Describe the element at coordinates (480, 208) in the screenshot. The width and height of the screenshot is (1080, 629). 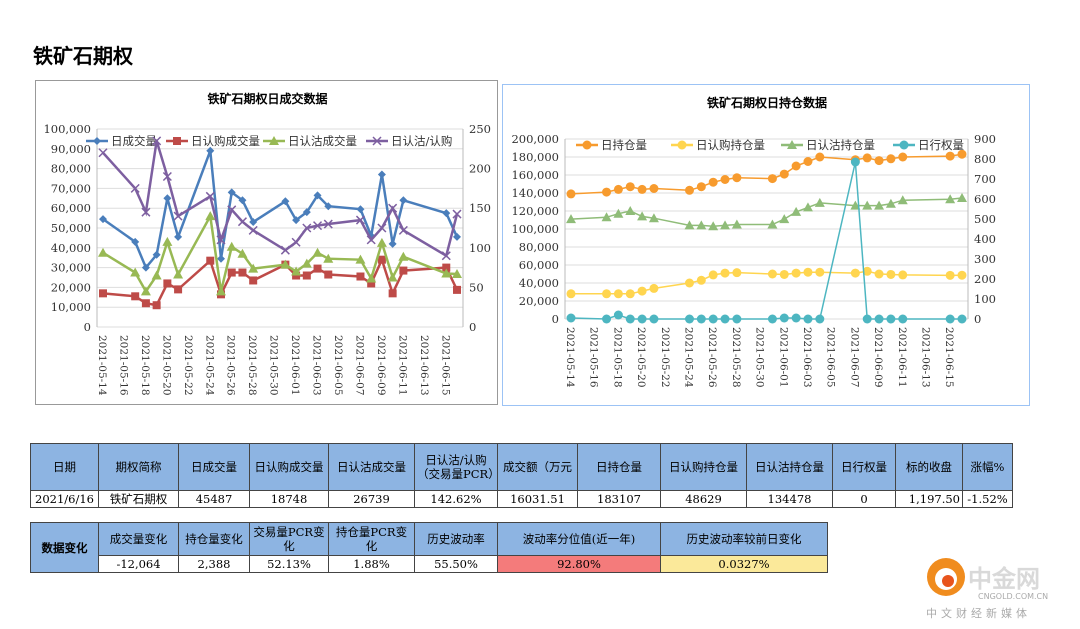
I see `y2-tick-label: 150` at that location.